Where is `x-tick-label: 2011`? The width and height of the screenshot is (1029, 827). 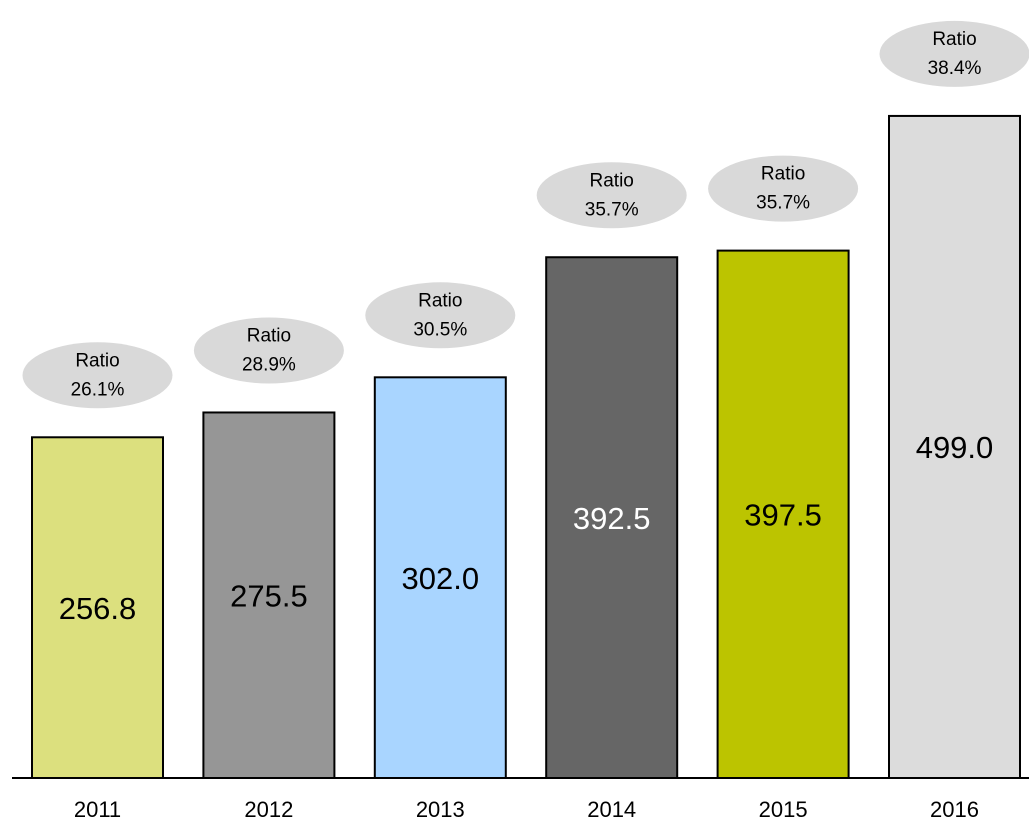 x-tick-label: 2011 is located at coordinates (97, 809).